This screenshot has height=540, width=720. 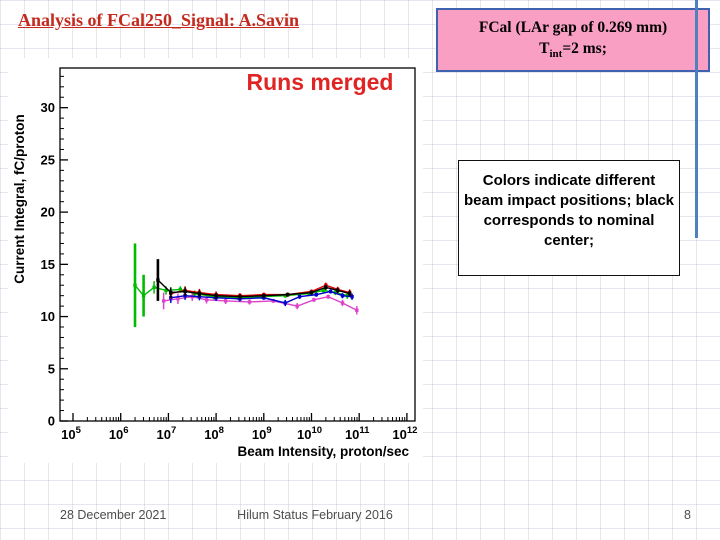 What do you see at coordinates (113, 515) in the screenshot?
I see `footer-date: 28 December 2021` at bounding box center [113, 515].